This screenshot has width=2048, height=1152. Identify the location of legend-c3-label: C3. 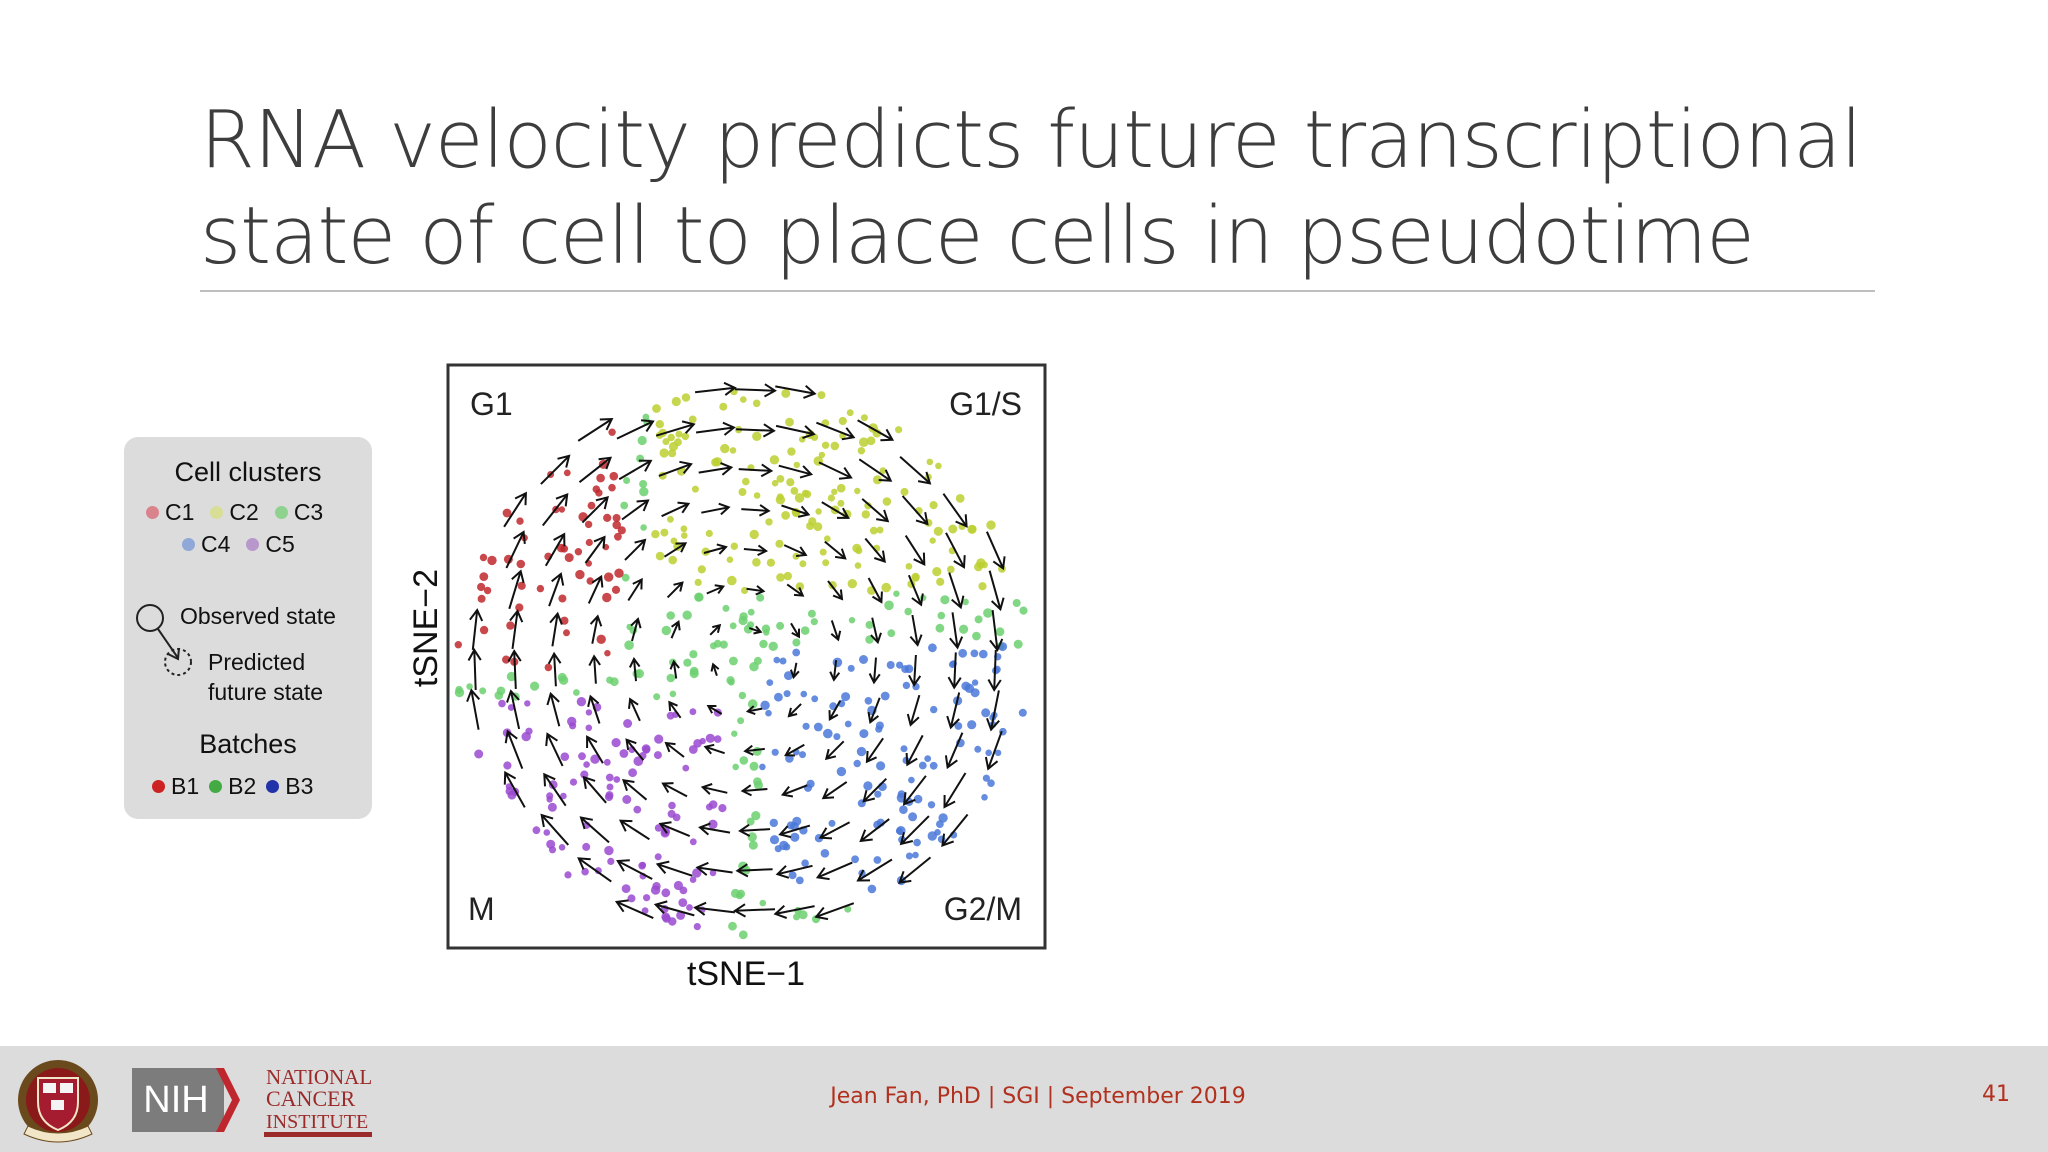
(308, 512).